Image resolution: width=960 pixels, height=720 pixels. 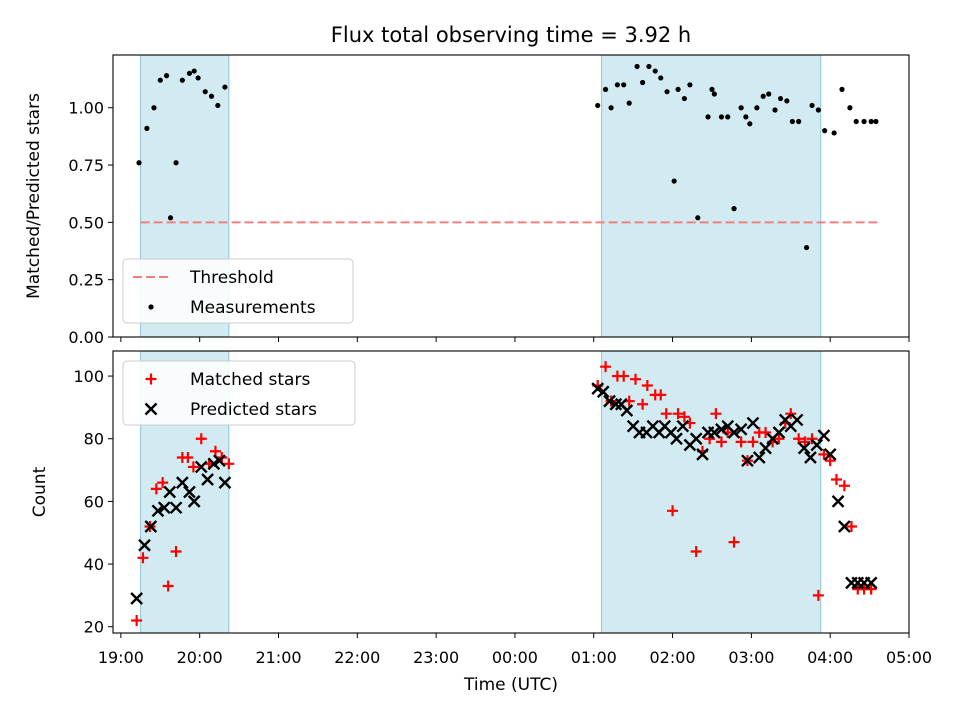 What do you see at coordinates (751, 657) in the screenshot?
I see `x-tick-label: 03:00` at bounding box center [751, 657].